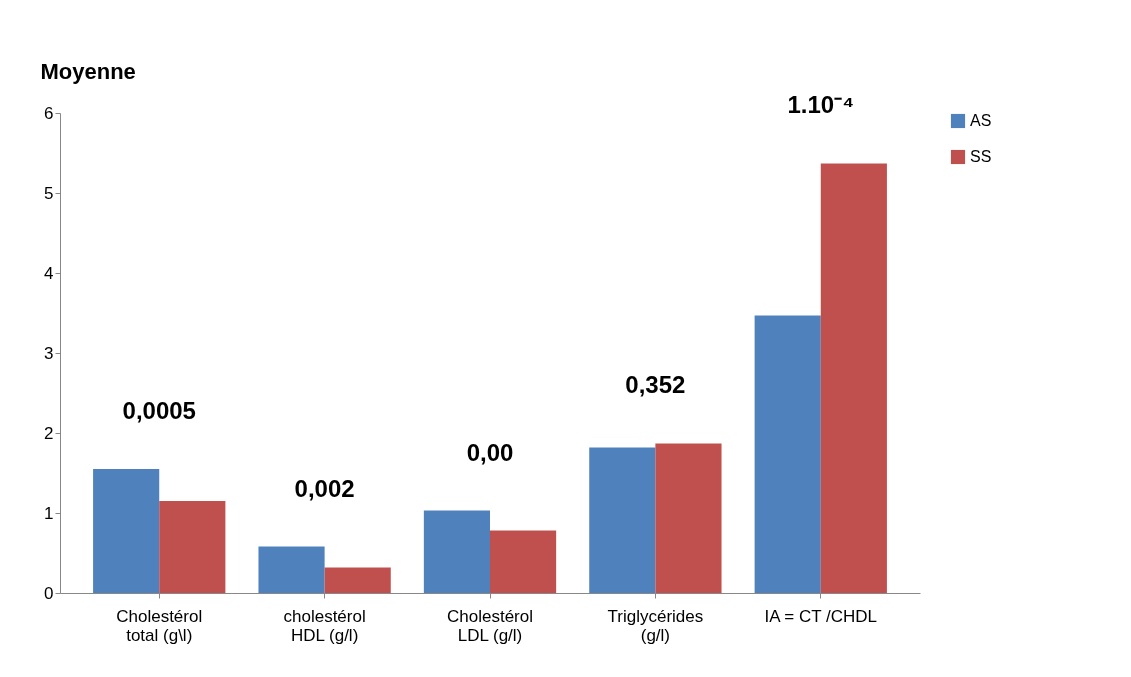  I want to click on y-tick-label: 5, so click(49, 193).